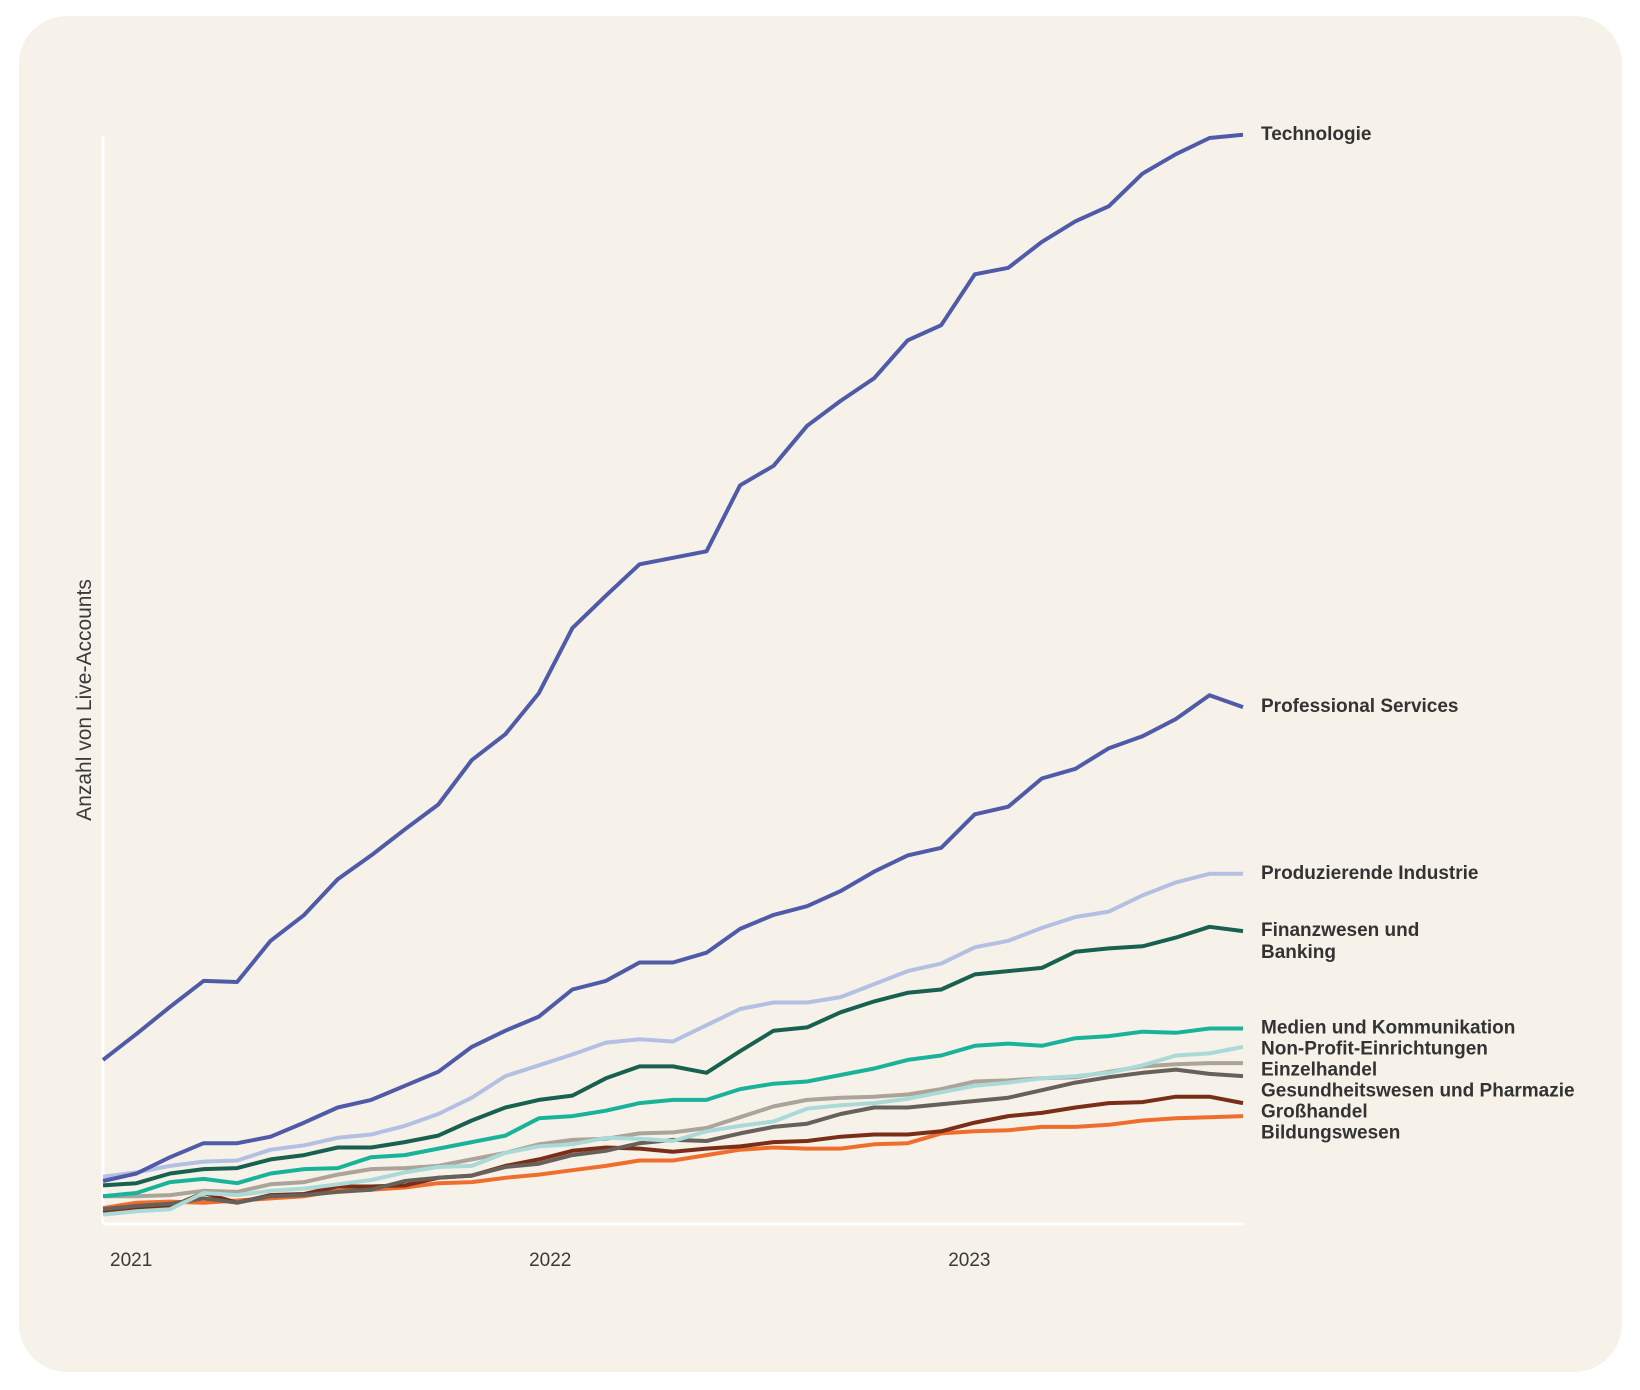 This screenshot has width=1640, height=1390. I want to click on y-axis-label: Anzahl von Live-Accounts, so click(84, 700).